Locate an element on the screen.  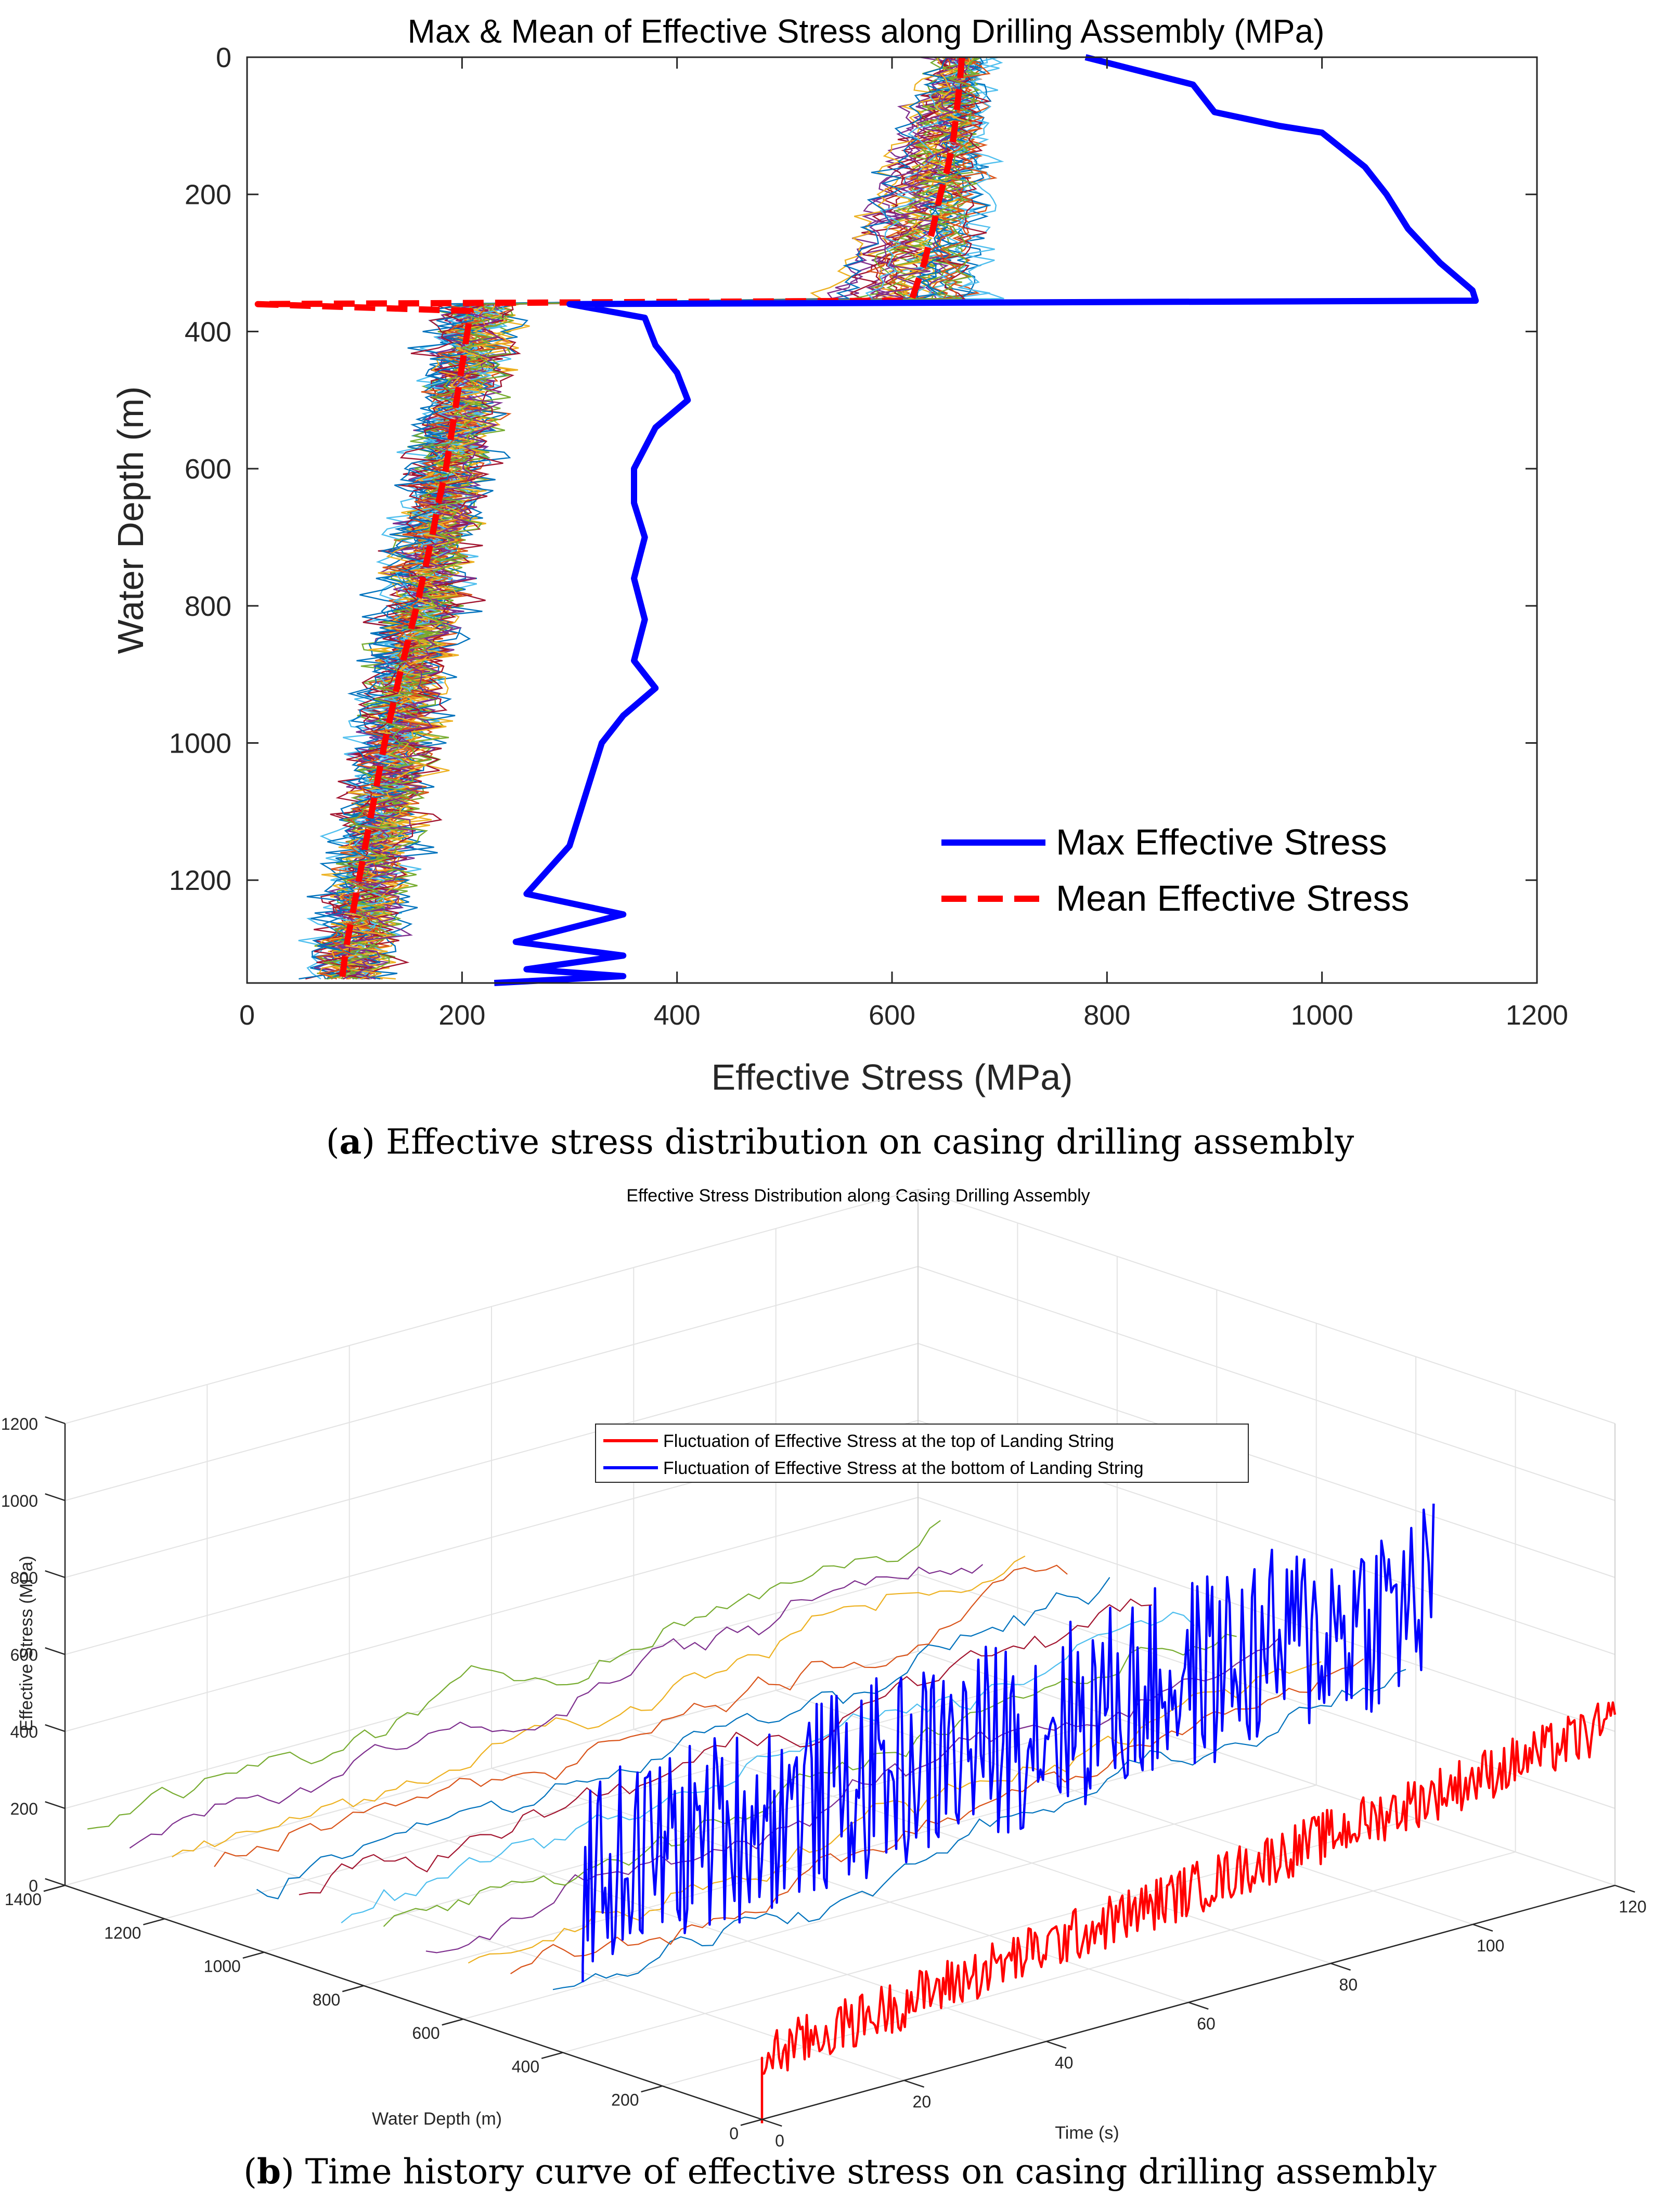
chart-b-x-tick-label: 80 is located at coordinates (1348, 1984).